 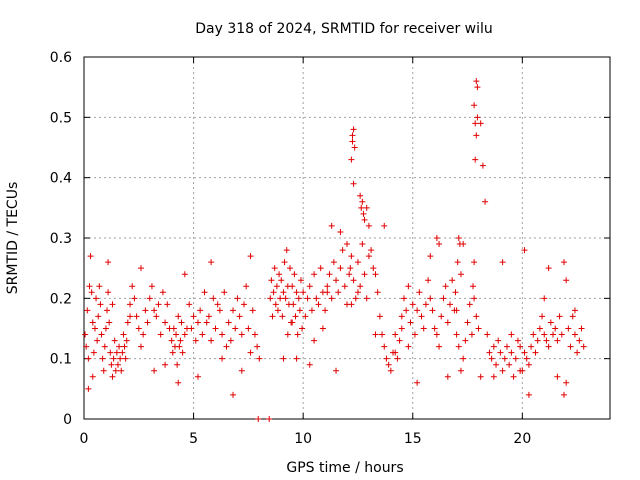 What do you see at coordinates (13, 238) in the screenshot?
I see `y-axis-label: SRMTID / TECUs` at bounding box center [13, 238].